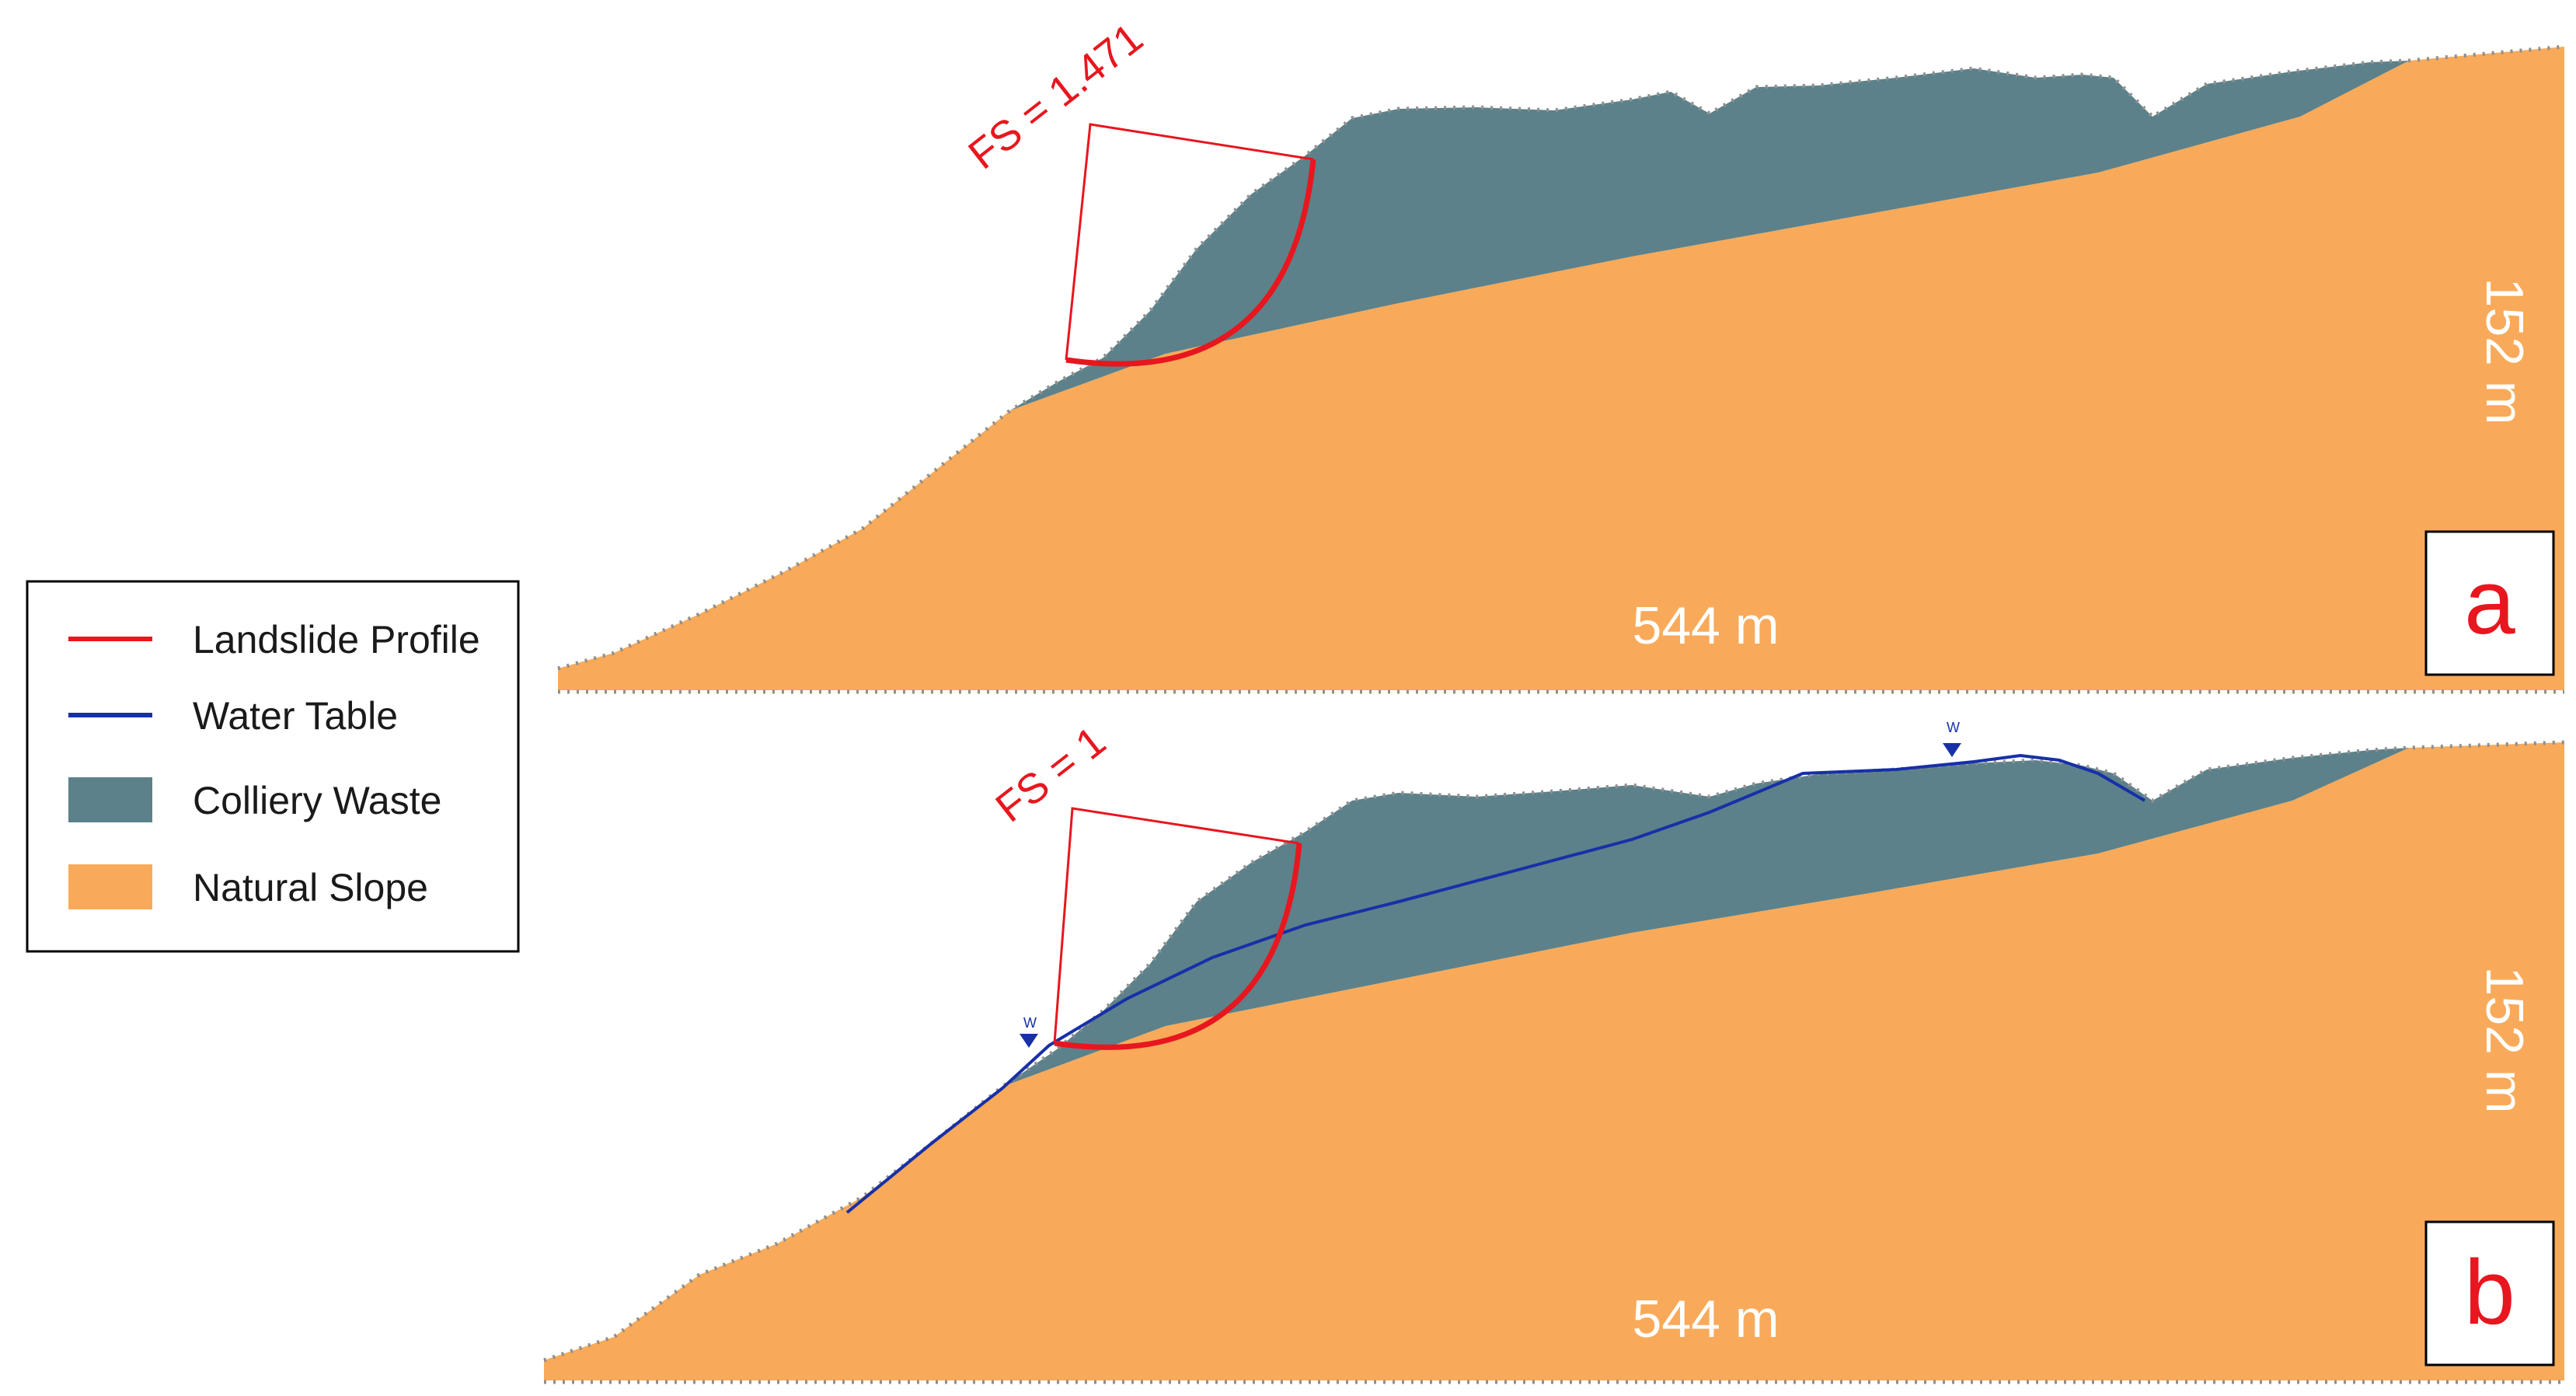 This screenshot has height=1396, width=2576. What do you see at coordinates (295, 716) in the screenshot?
I see `legend-water-table-label: Water Table` at bounding box center [295, 716].